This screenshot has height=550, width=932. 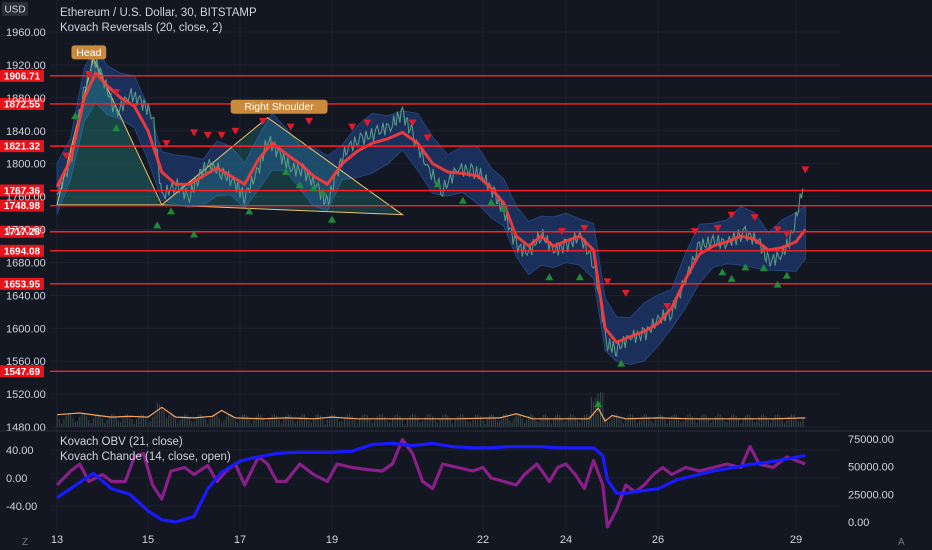 What do you see at coordinates (26, 66) in the screenshot?
I see `y-tick-label: 1920.00` at bounding box center [26, 66].